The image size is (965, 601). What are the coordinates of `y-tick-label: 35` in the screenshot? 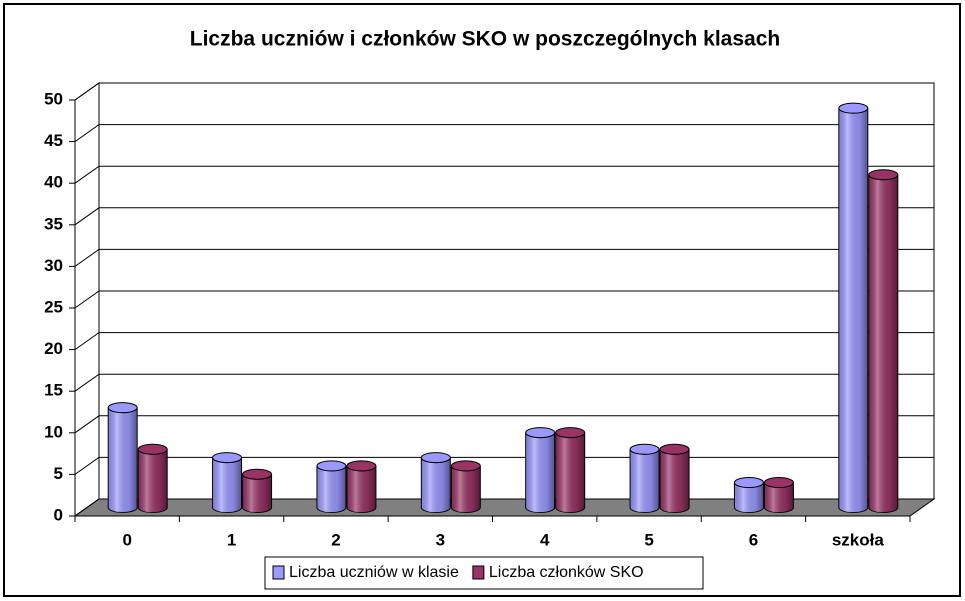 It's located at (53, 223).